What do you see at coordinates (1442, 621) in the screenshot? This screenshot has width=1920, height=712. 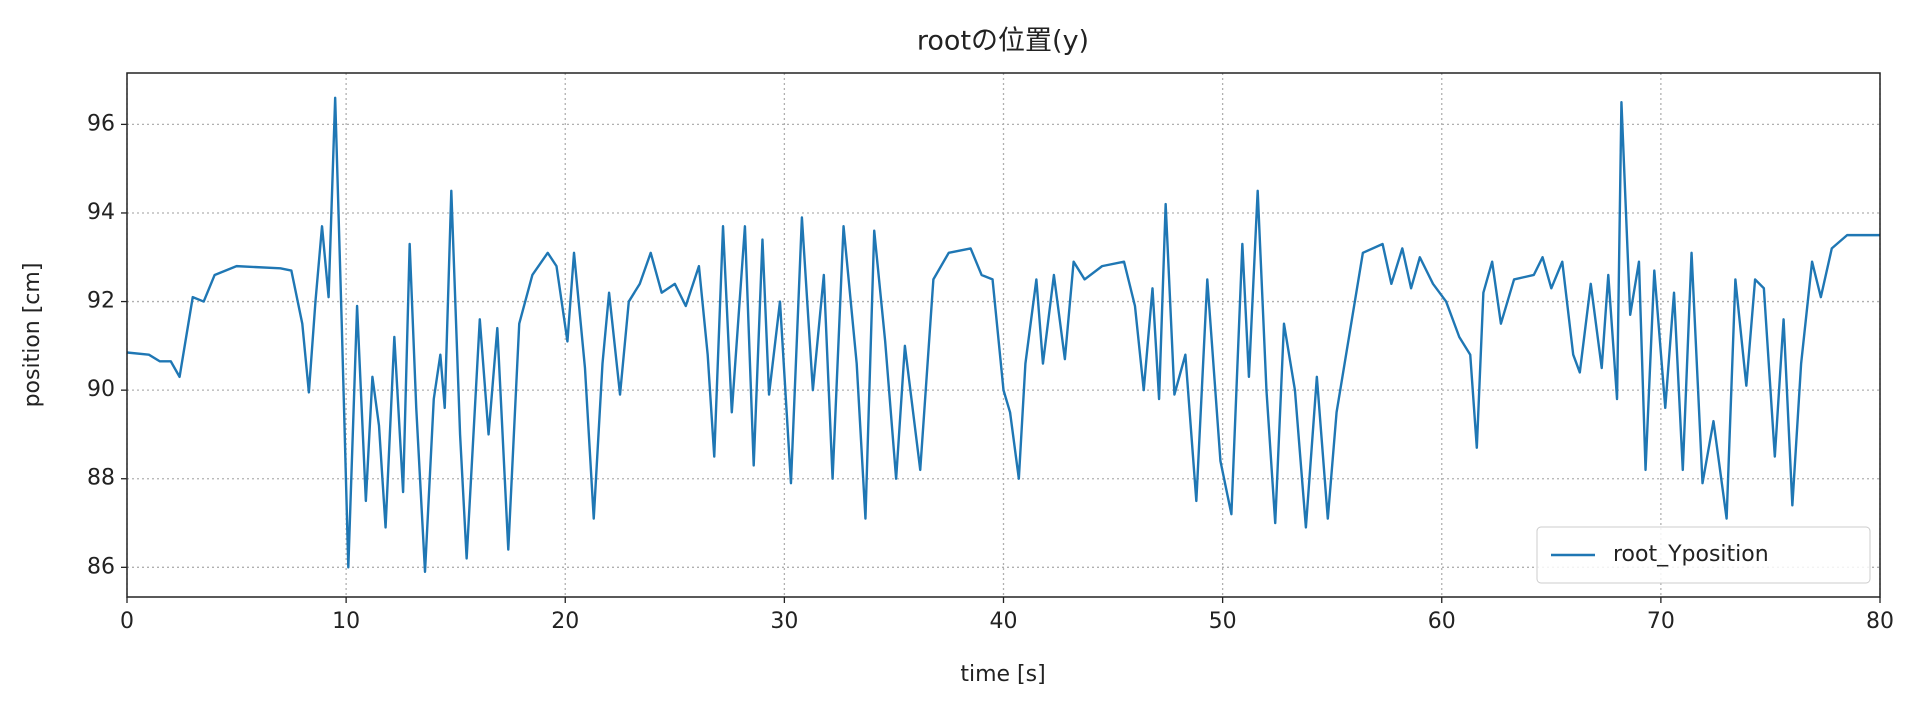 I see `x-tick-label: 60` at bounding box center [1442, 621].